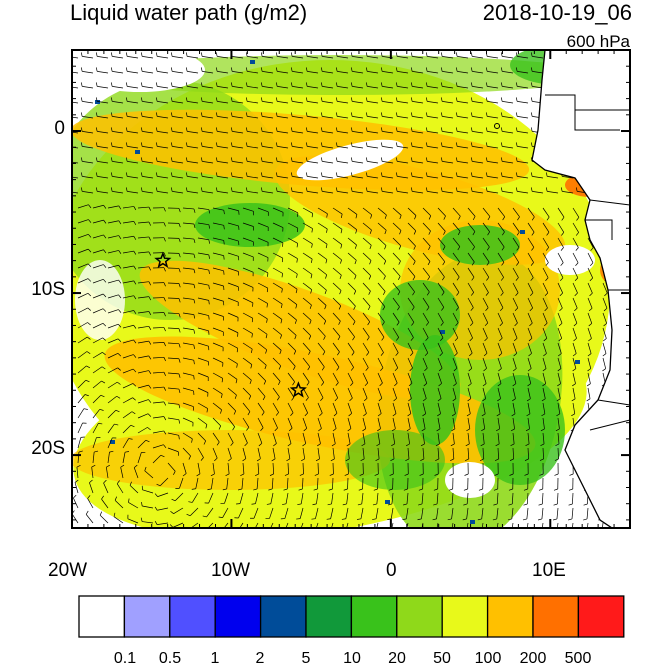 The height and width of the screenshot is (668, 650). I want to click on colorbar-label: 5, so click(306, 659).